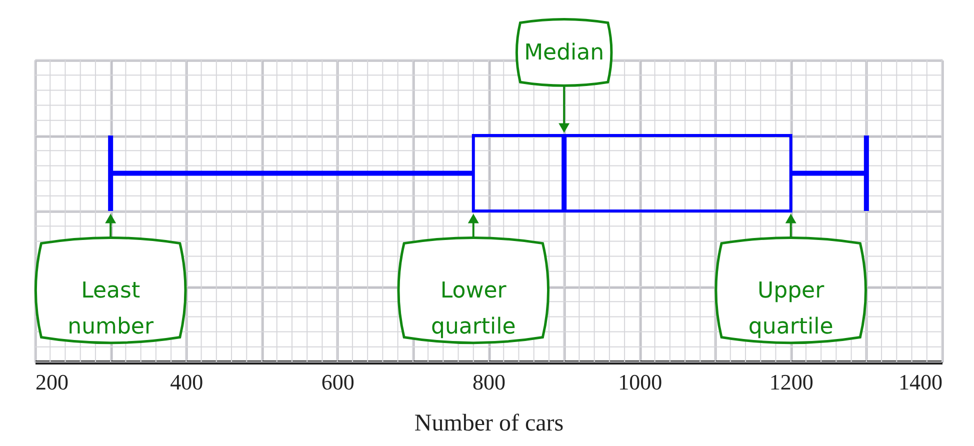 This screenshot has width=974, height=446. What do you see at coordinates (337, 382) in the screenshot?
I see `x-tick-label: 600` at bounding box center [337, 382].